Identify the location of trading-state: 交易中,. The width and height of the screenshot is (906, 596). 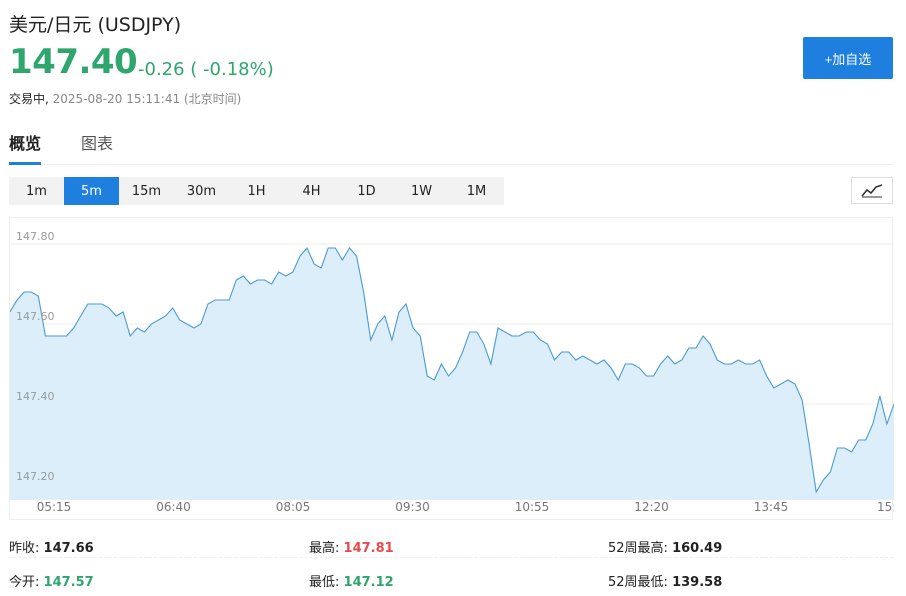
(29, 99).